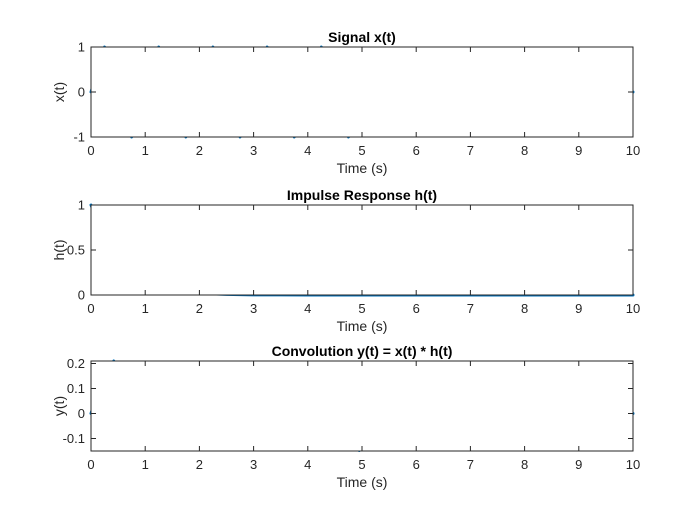  I want to click on y-tick-label: 0.1, so click(76, 388).